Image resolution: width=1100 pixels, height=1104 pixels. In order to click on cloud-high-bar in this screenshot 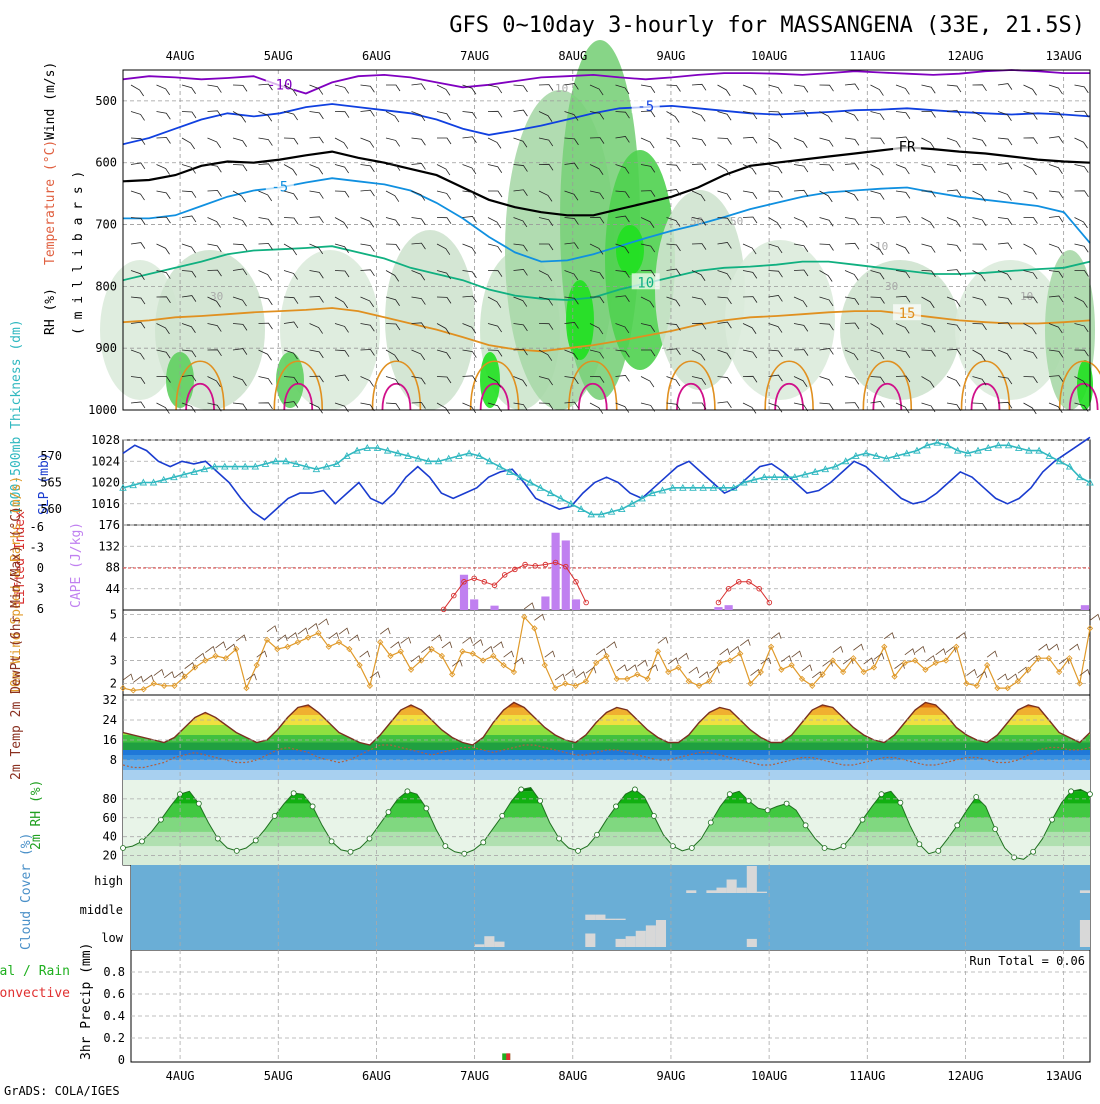, I will do `click(751, 879)`.